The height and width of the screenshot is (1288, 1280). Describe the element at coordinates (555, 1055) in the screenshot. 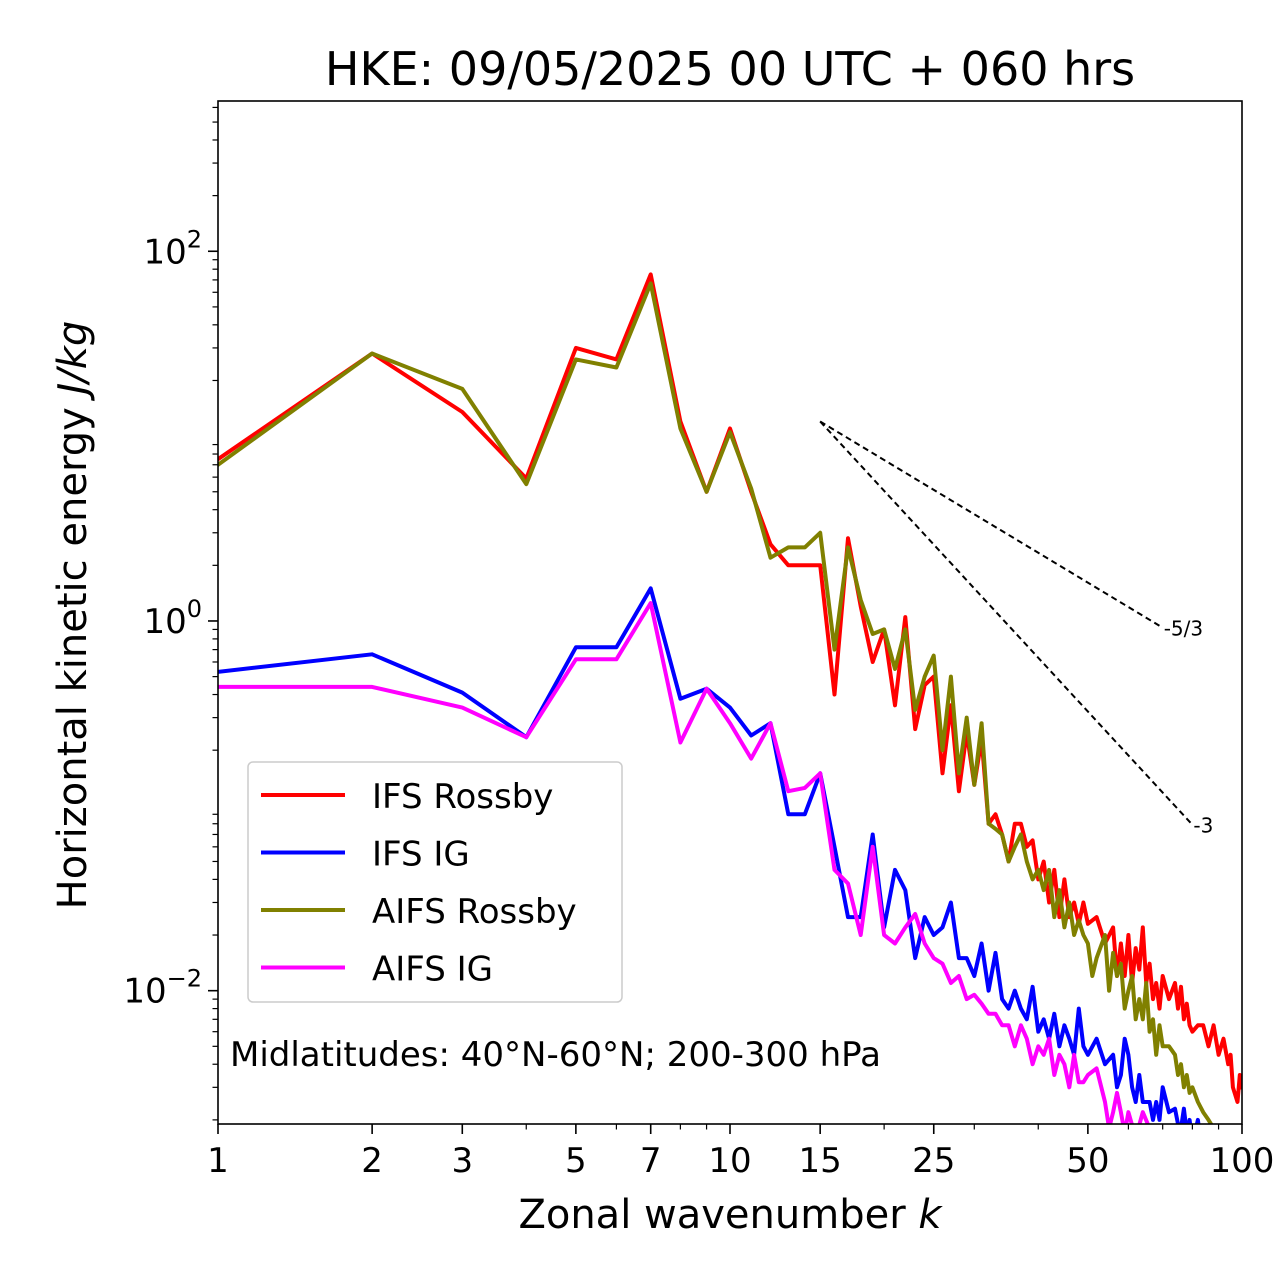

I see `region-annotation: Midlatitudes: 40°N-60°N; 200-300 hPa` at that location.